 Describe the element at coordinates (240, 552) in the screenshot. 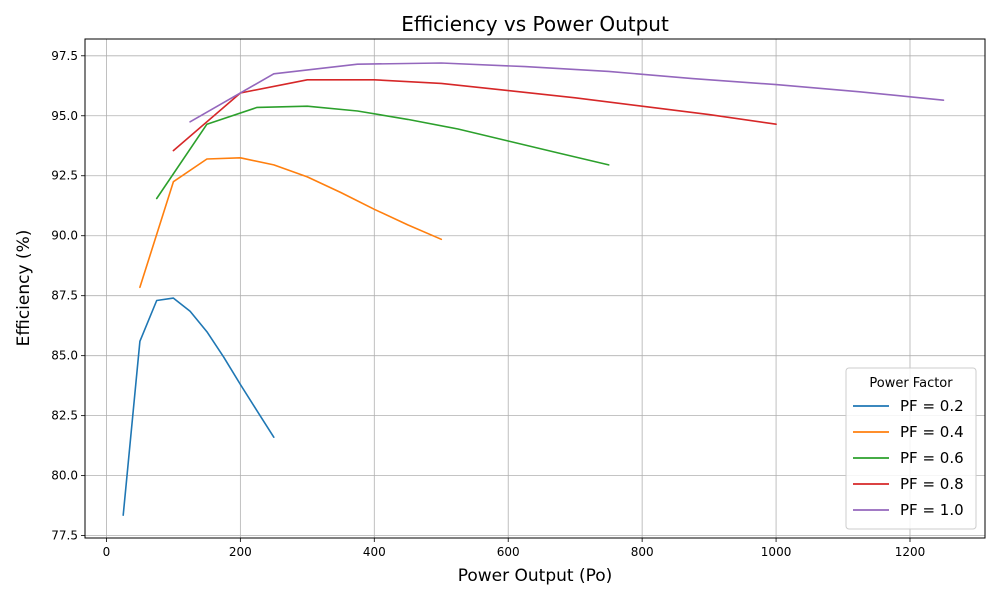

I see `x-tick-label: 200` at that location.